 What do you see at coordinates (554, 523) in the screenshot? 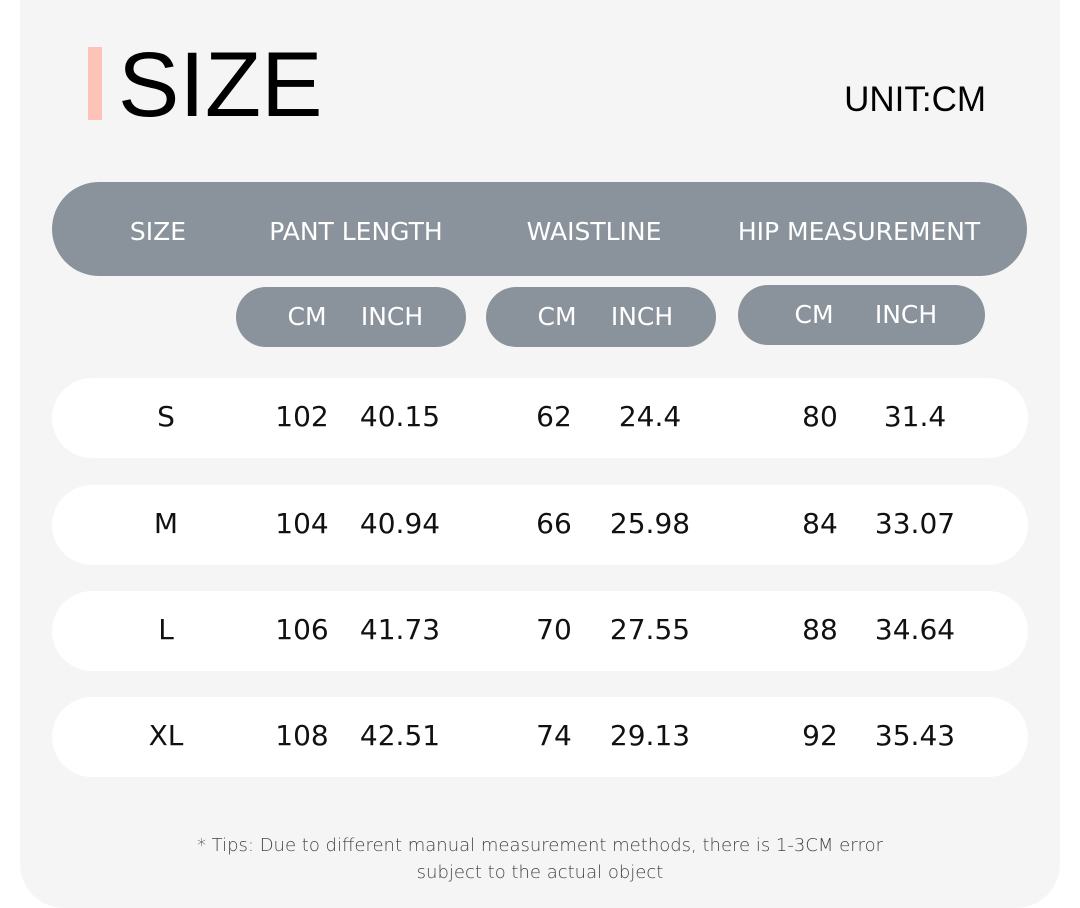
I see `table-cell: 66` at bounding box center [554, 523].